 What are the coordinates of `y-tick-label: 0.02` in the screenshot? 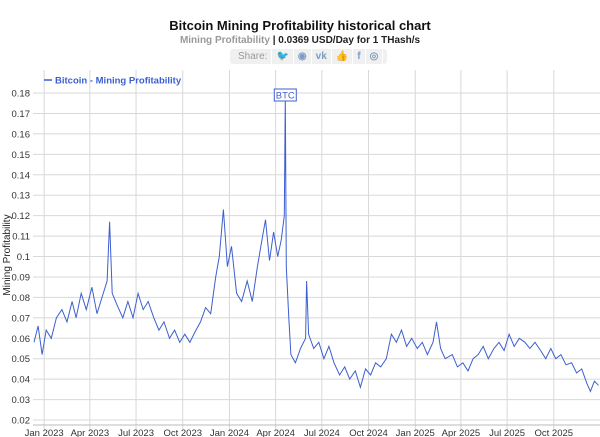 It's located at (21, 421).